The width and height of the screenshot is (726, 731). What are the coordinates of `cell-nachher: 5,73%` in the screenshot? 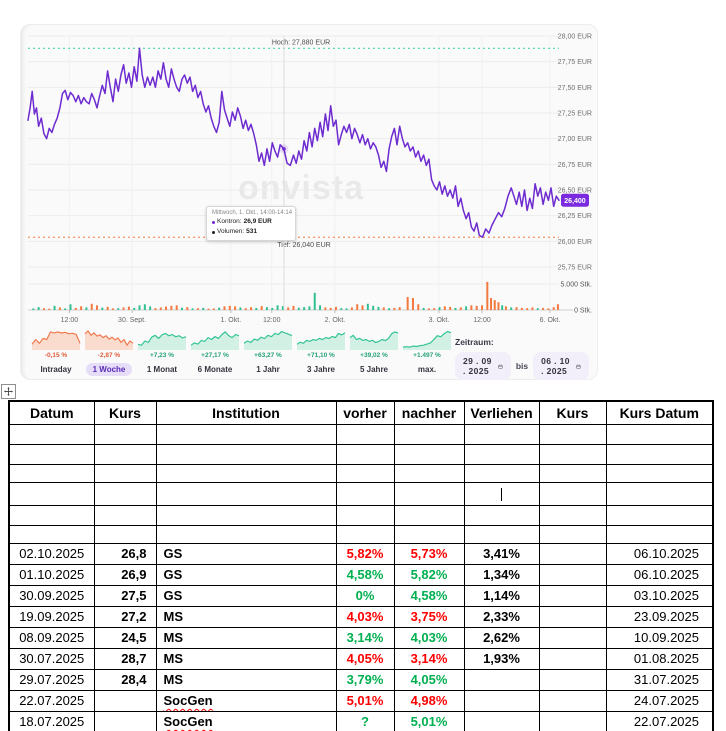 It's located at (429, 553).